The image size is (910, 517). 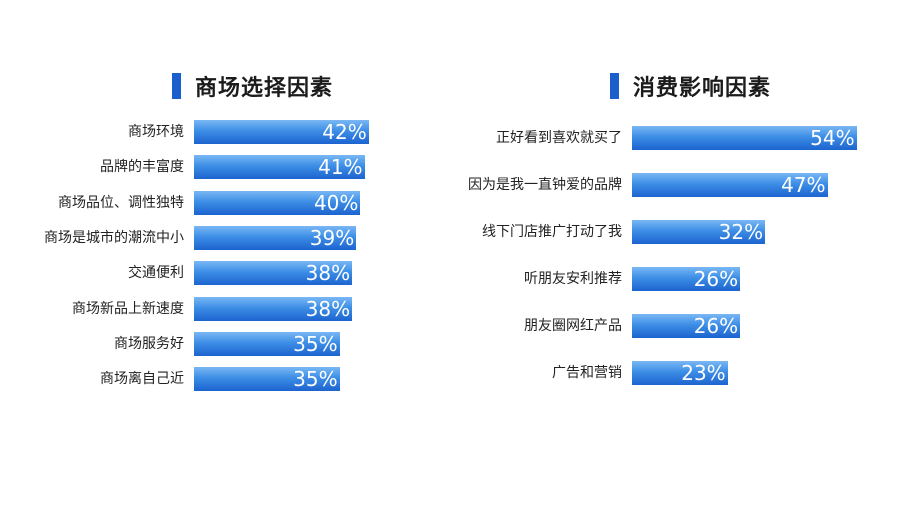 I want to click on bar: 41%, so click(x=279, y=167).